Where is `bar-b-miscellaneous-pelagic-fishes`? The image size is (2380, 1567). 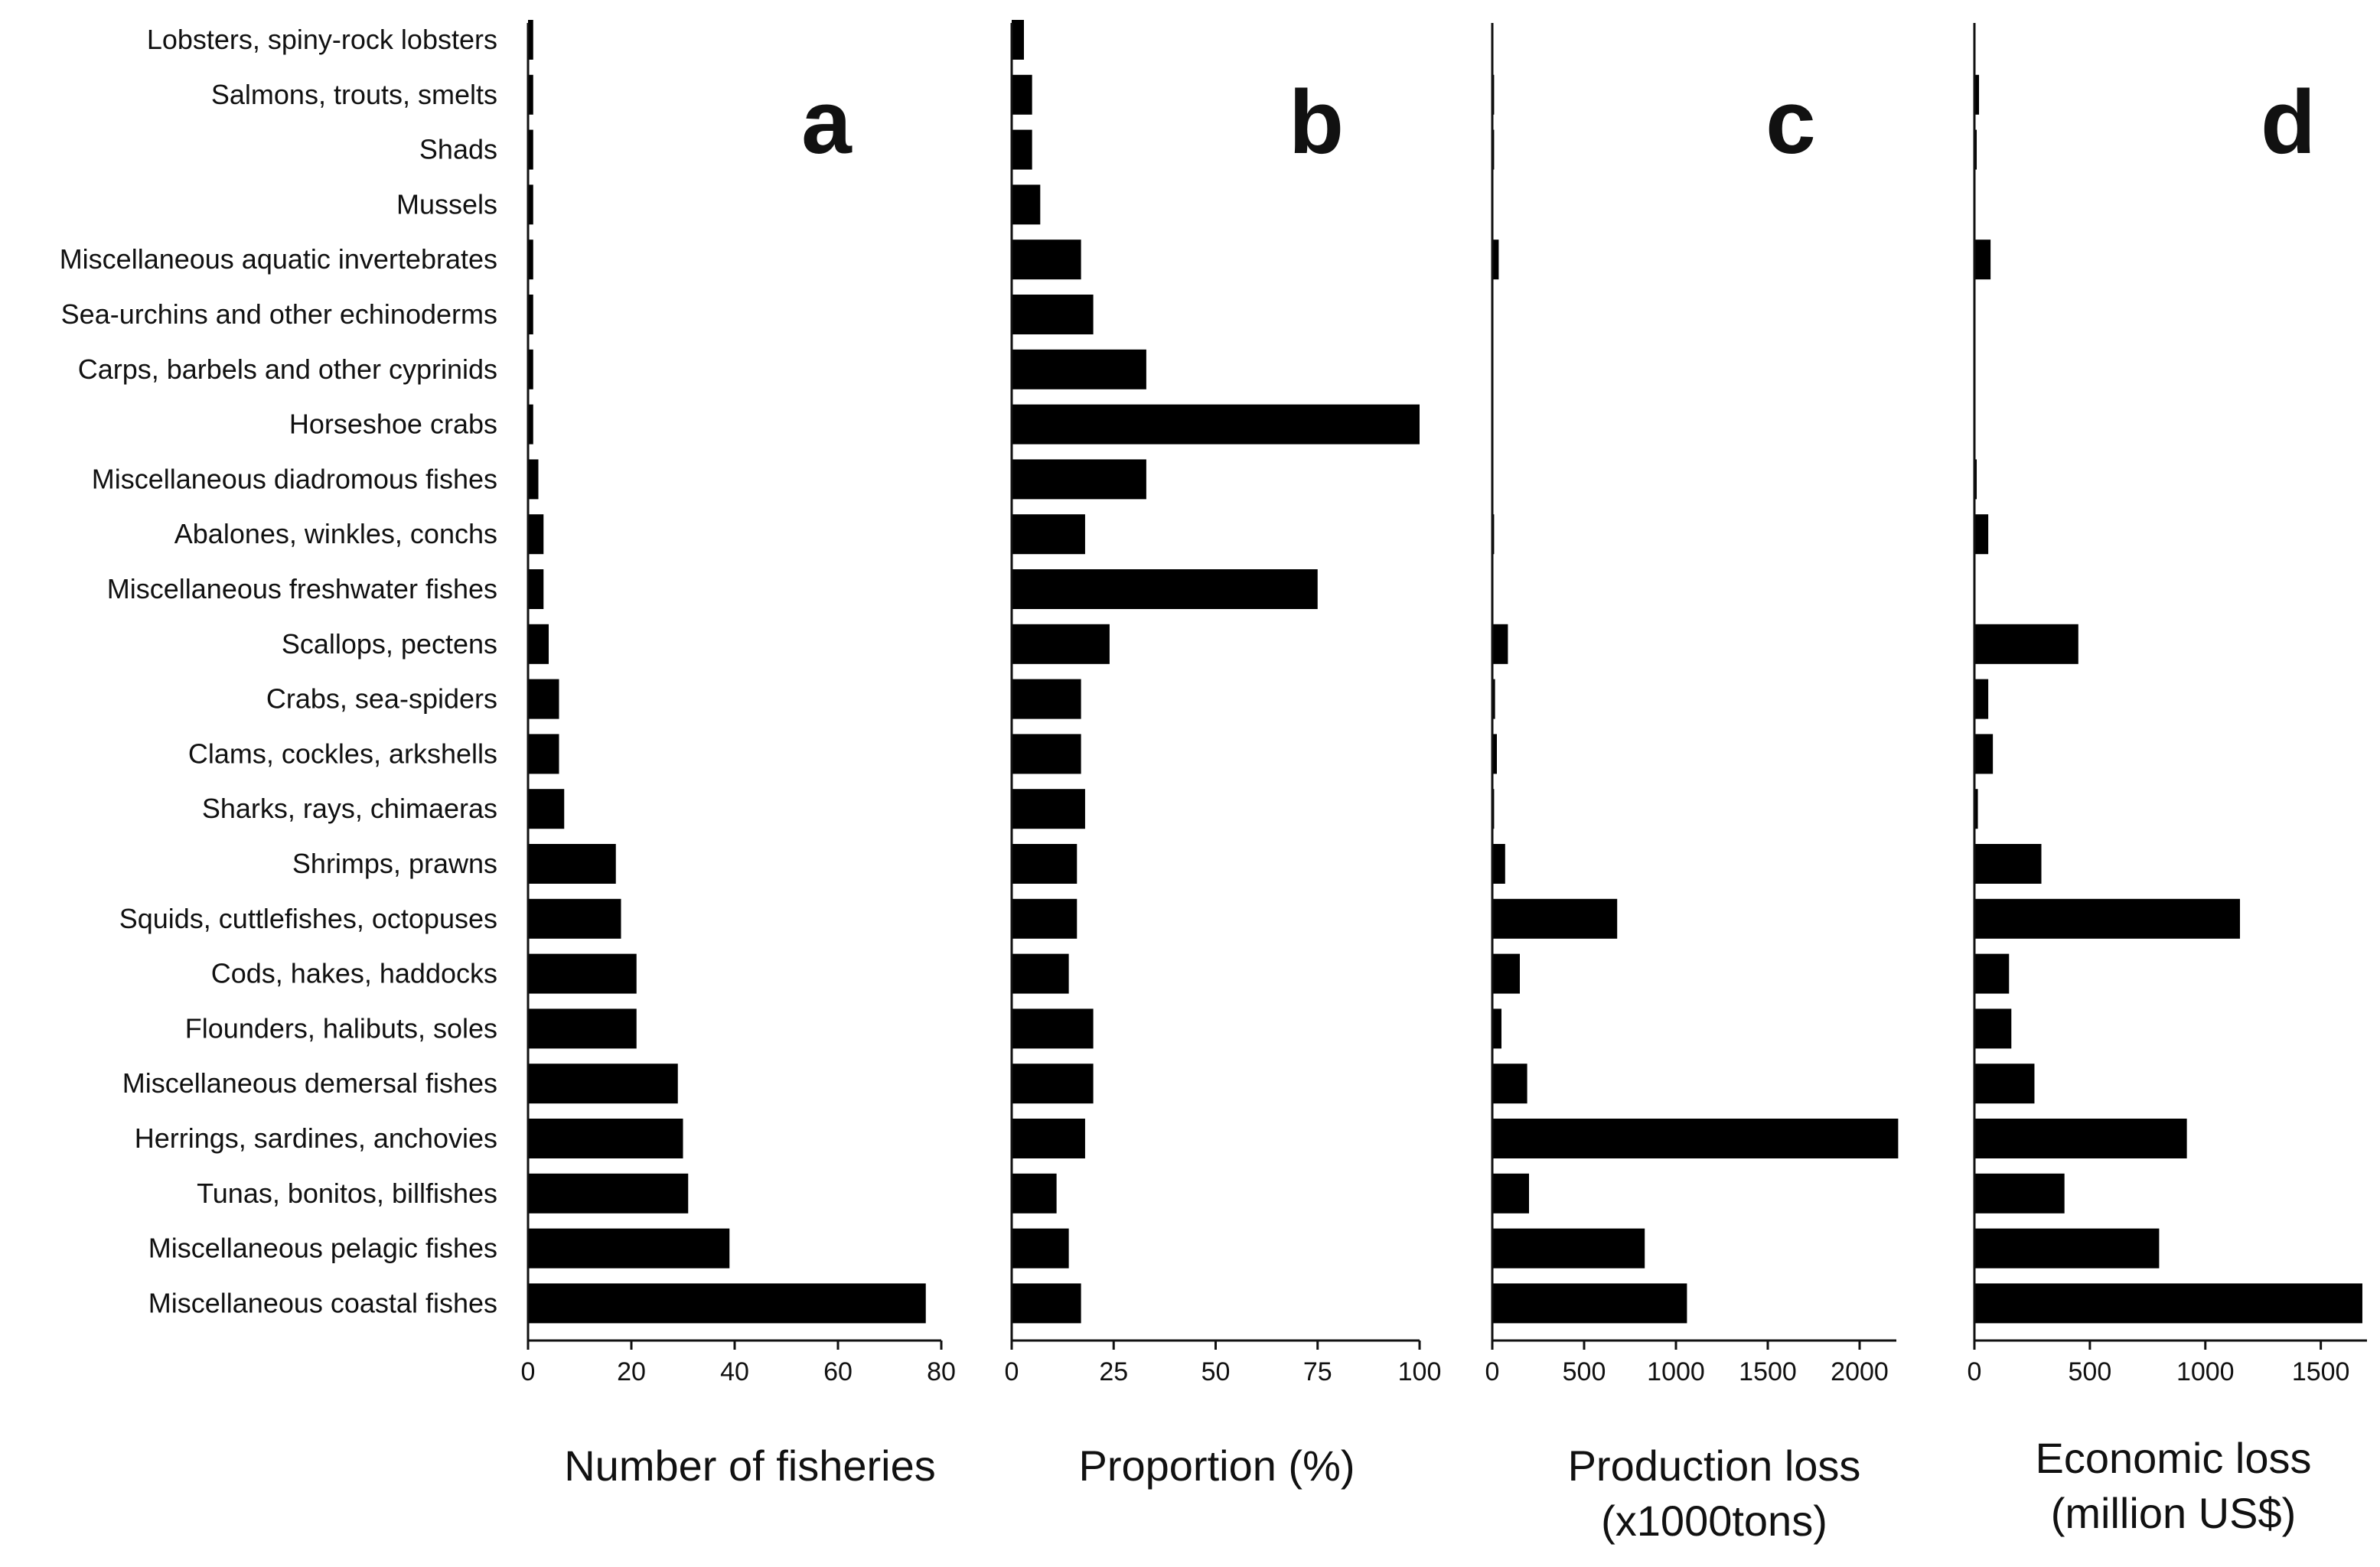
bar-b-miscellaneous-pelagic-fishes is located at coordinates (1040, 1248).